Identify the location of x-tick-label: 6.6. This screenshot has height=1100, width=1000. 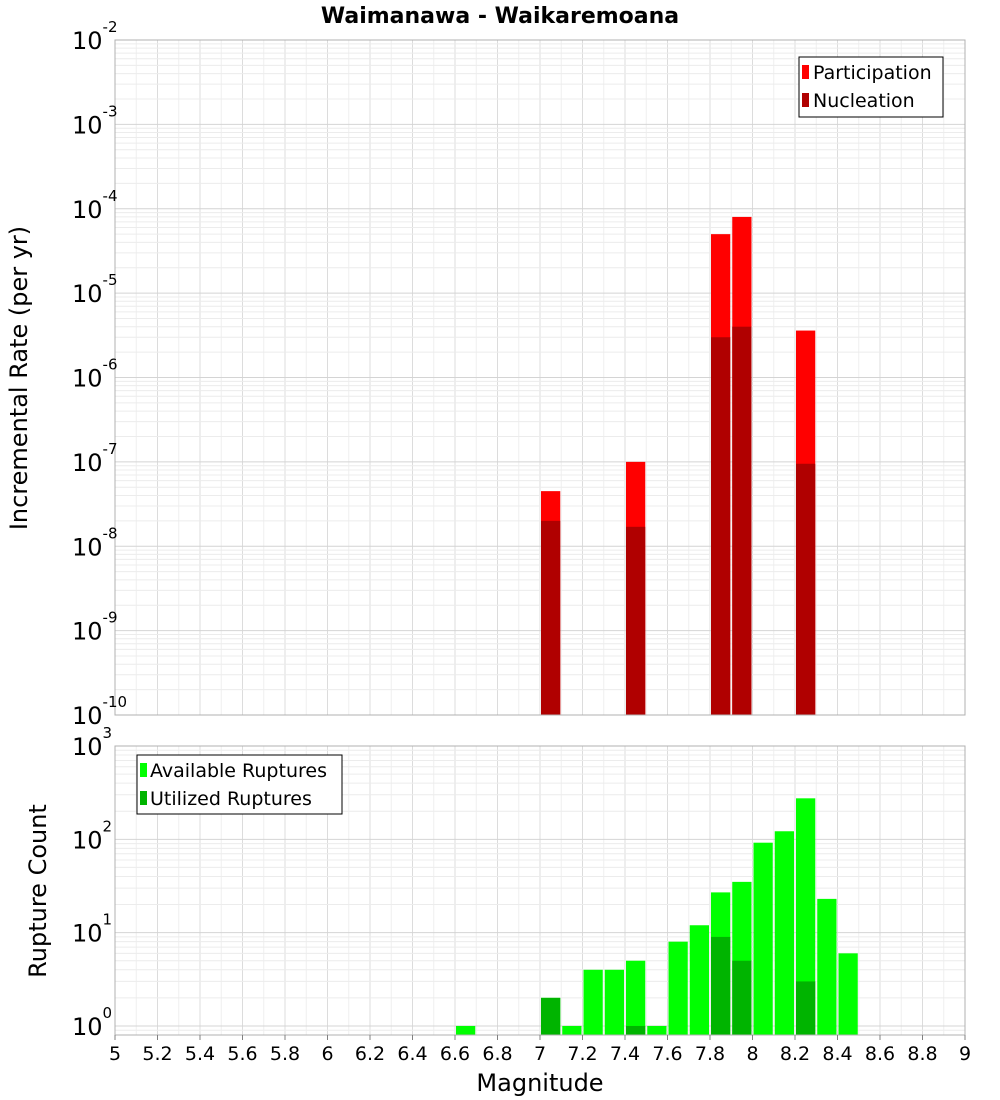
(455, 1054).